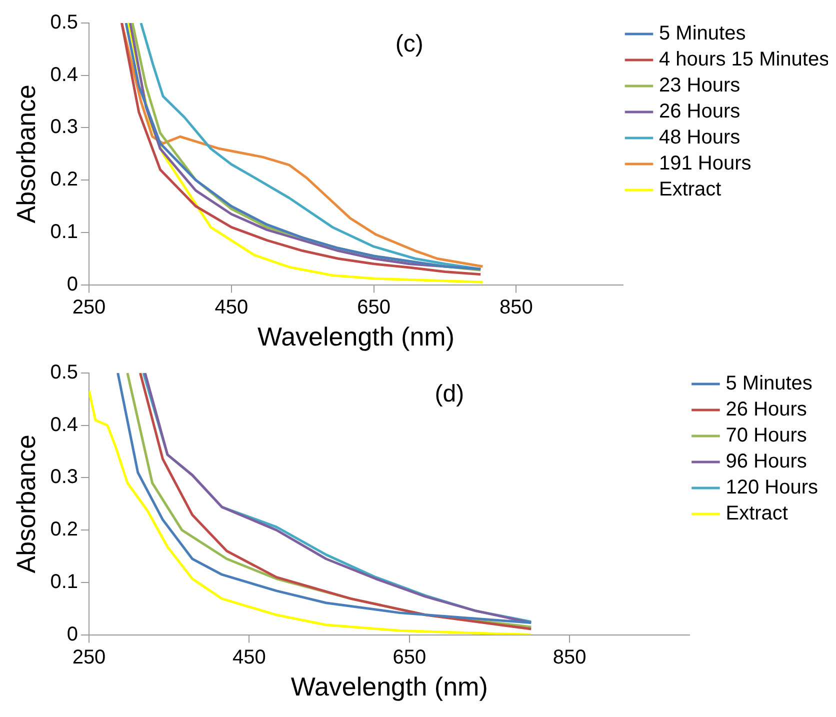  What do you see at coordinates (699, 85) in the screenshot?
I see `legend-label: 23 Hours` at bounding box center [699, 85].